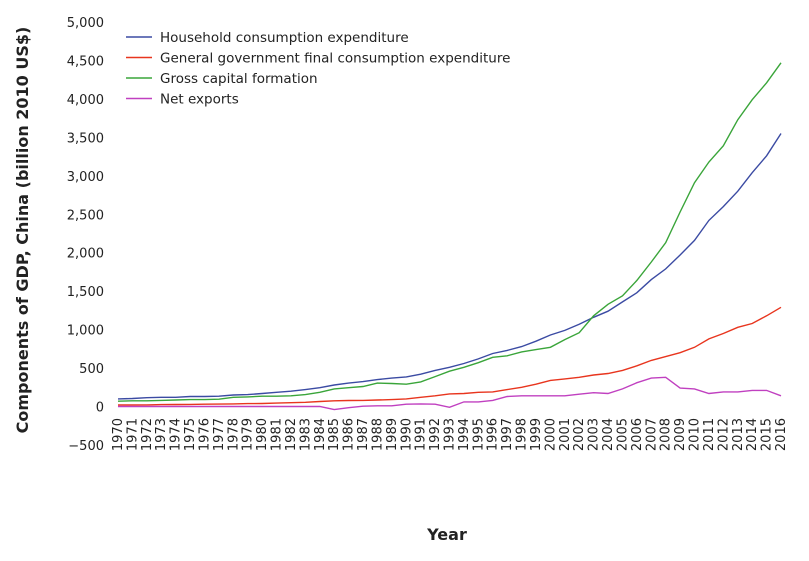 This screenshot has height=561, width=809. I want to click on x-tick-label: 2016, so click(781, 434).